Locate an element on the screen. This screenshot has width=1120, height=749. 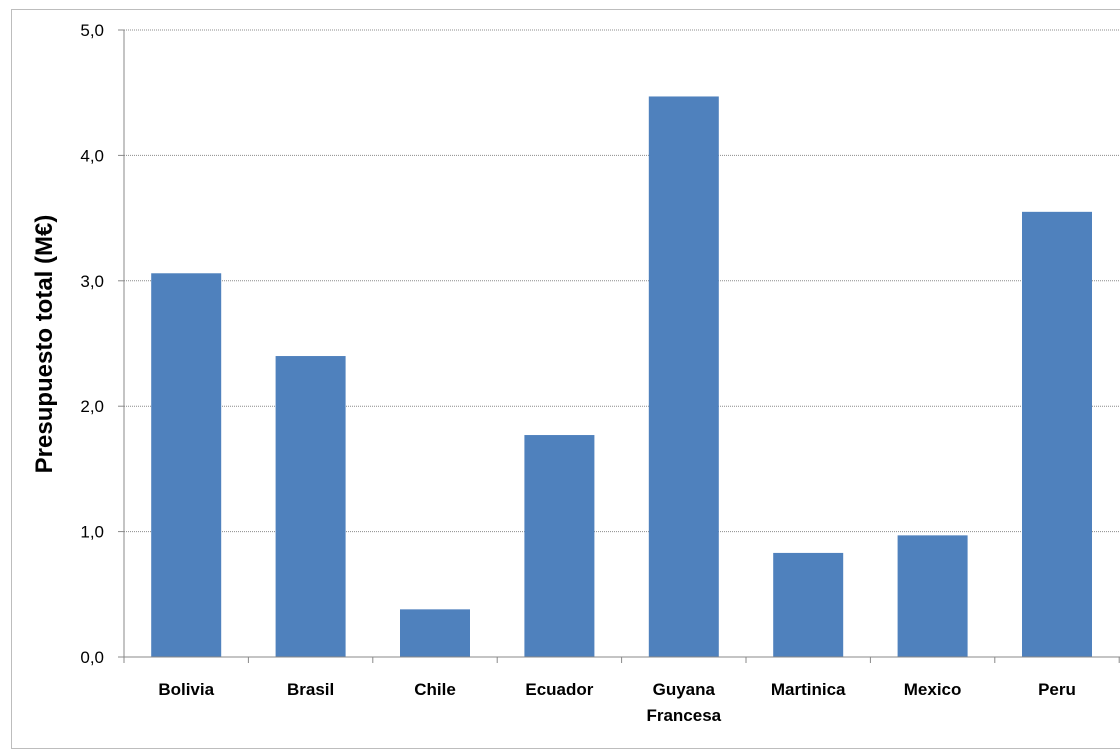
y-tick-label: 3,0 is located at coordinates (92, 281).